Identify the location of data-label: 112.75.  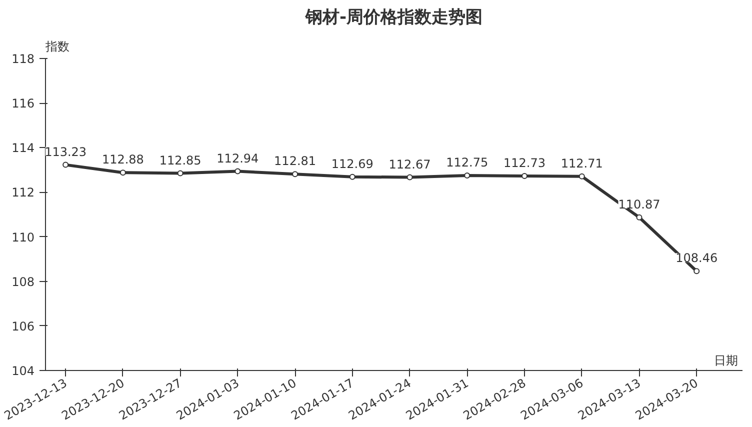
(467, 163).